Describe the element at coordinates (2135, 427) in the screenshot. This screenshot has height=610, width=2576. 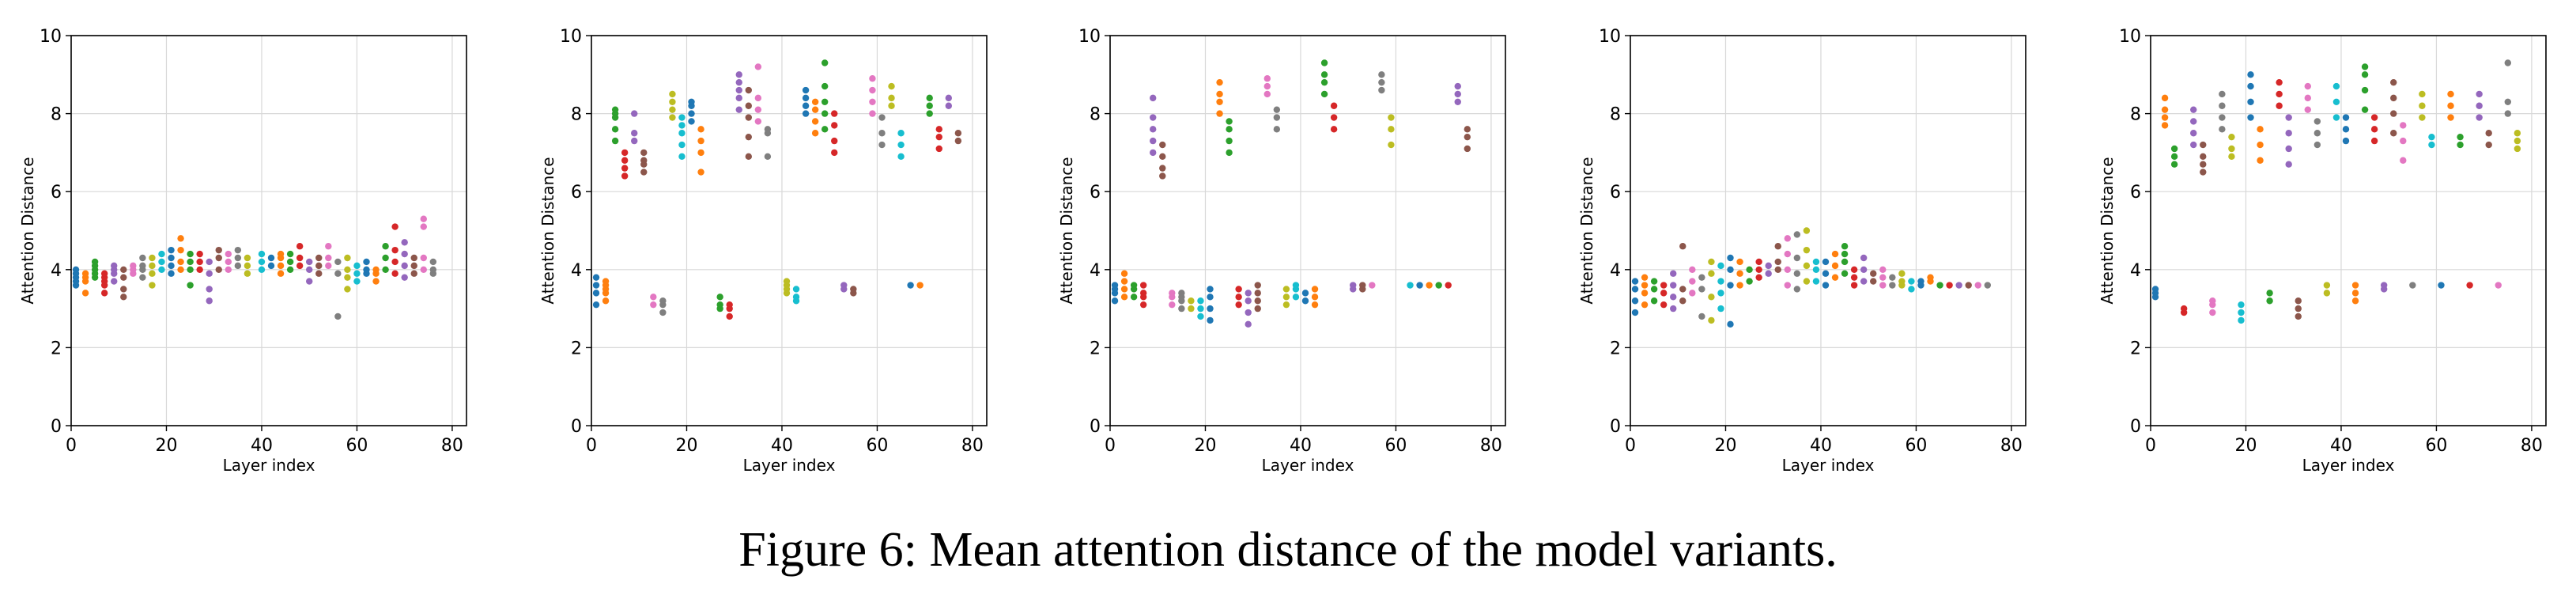
I see `y-tick-label: 0` at that location.